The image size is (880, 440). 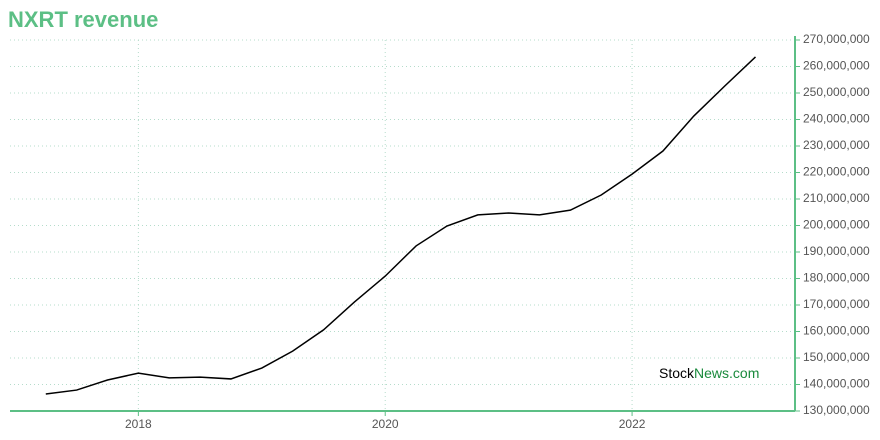 What do you see at coordinates (836, 251) in the screenshot?
I see `y-tick-label: 190,000,000` at bounding box center [836, 251].